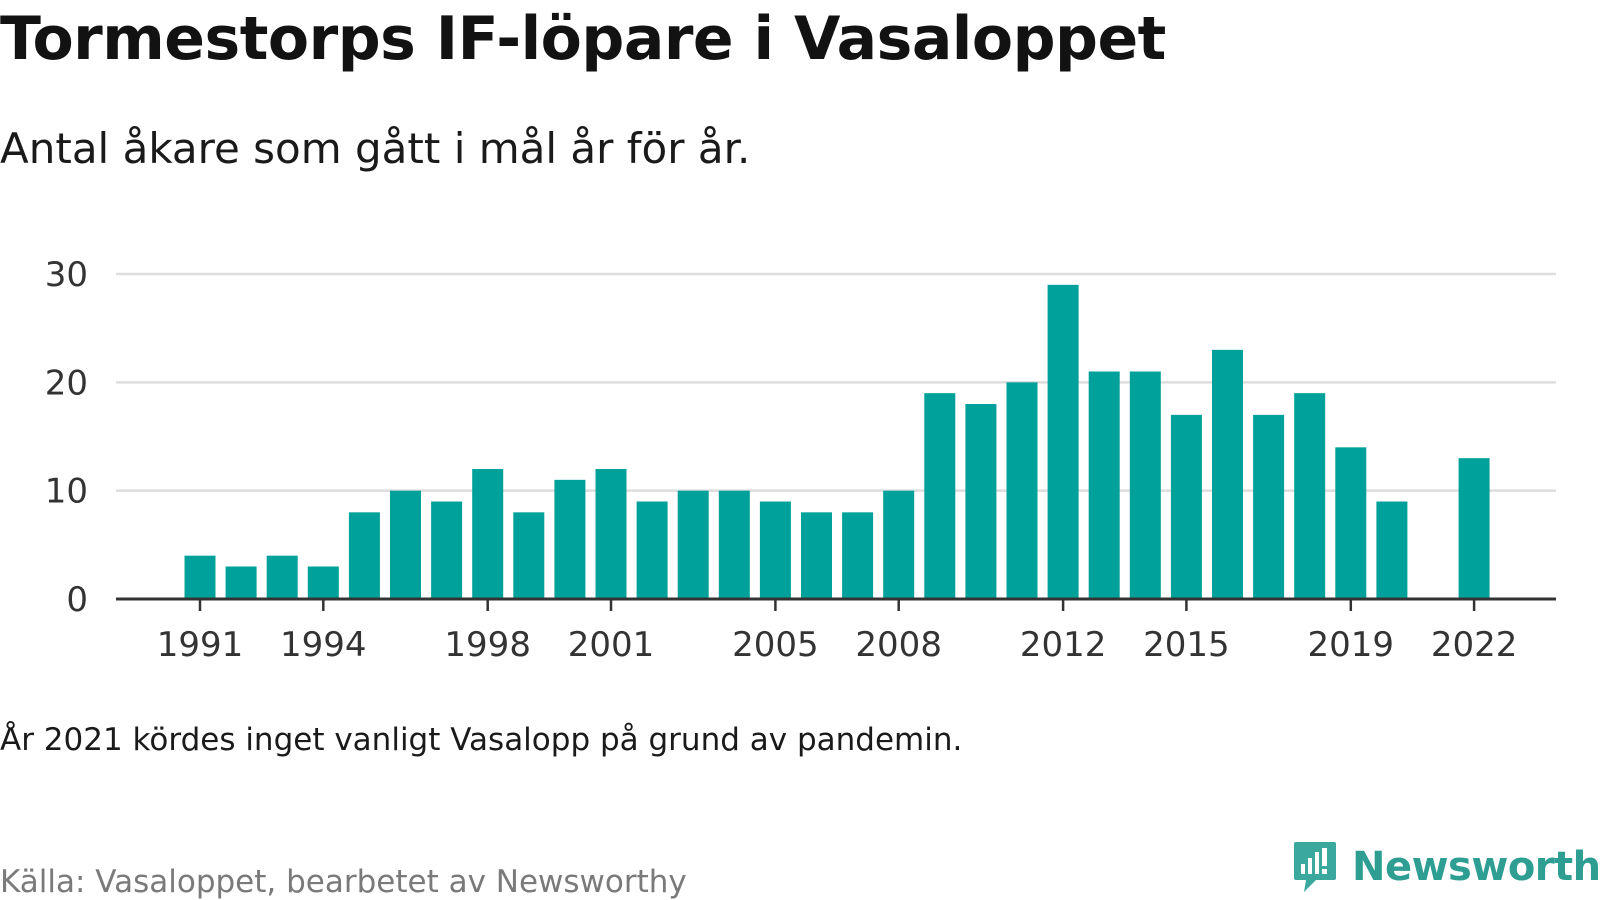 The width and height of the screenshot is (1600, 900). What do you see at coordinates (1063, 645) in the screenshot?
I see `x-tick-label: 2012` at bounding box center [1063, 645].